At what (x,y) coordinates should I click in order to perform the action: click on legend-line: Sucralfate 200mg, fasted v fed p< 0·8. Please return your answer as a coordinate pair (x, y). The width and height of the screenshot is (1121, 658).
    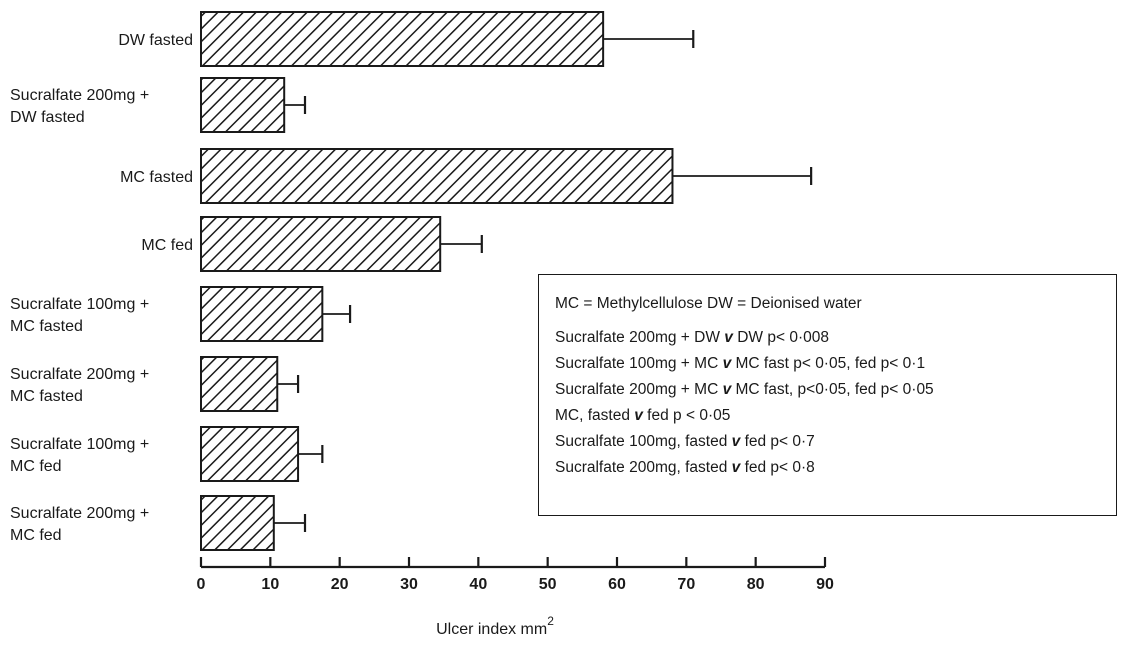
    Looking at the image, I should click on (685, 467).